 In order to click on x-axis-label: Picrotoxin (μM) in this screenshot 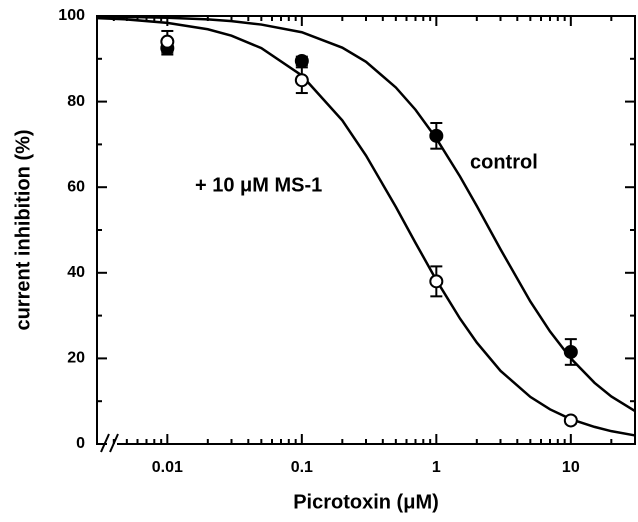, I will do `click(366, 502)`.